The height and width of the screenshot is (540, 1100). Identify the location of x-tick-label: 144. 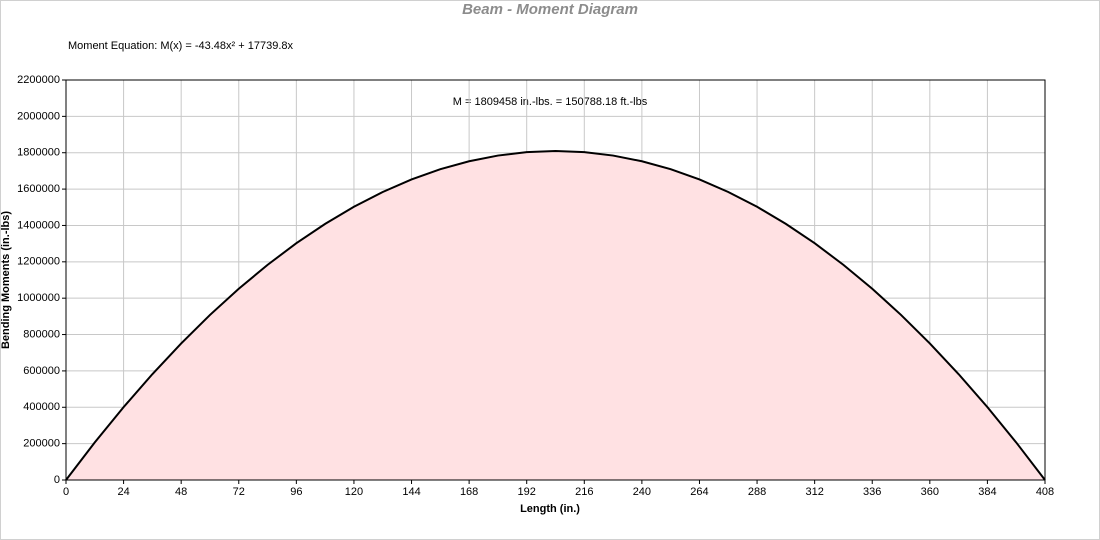
(411, 492).